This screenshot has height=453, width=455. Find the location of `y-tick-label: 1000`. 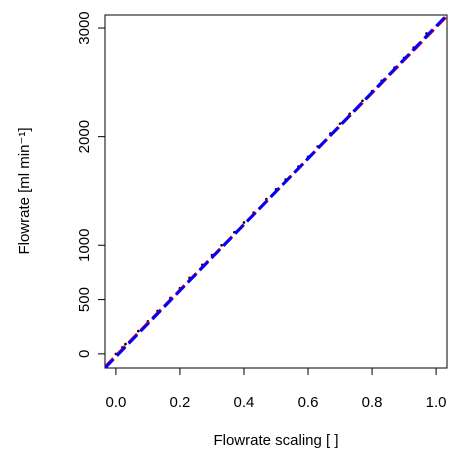

y-tick-label: 1000 is located at coordinates (84, 245).